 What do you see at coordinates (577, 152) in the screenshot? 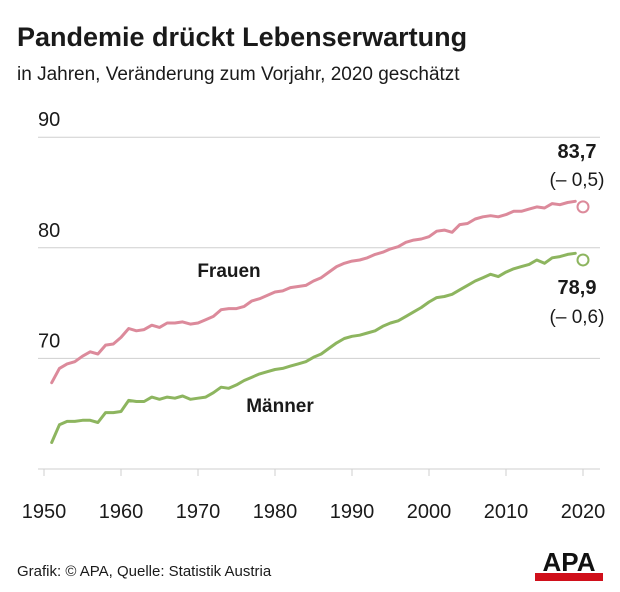
I see `end-value-label: 83,7` at bounding box center [577, 152].